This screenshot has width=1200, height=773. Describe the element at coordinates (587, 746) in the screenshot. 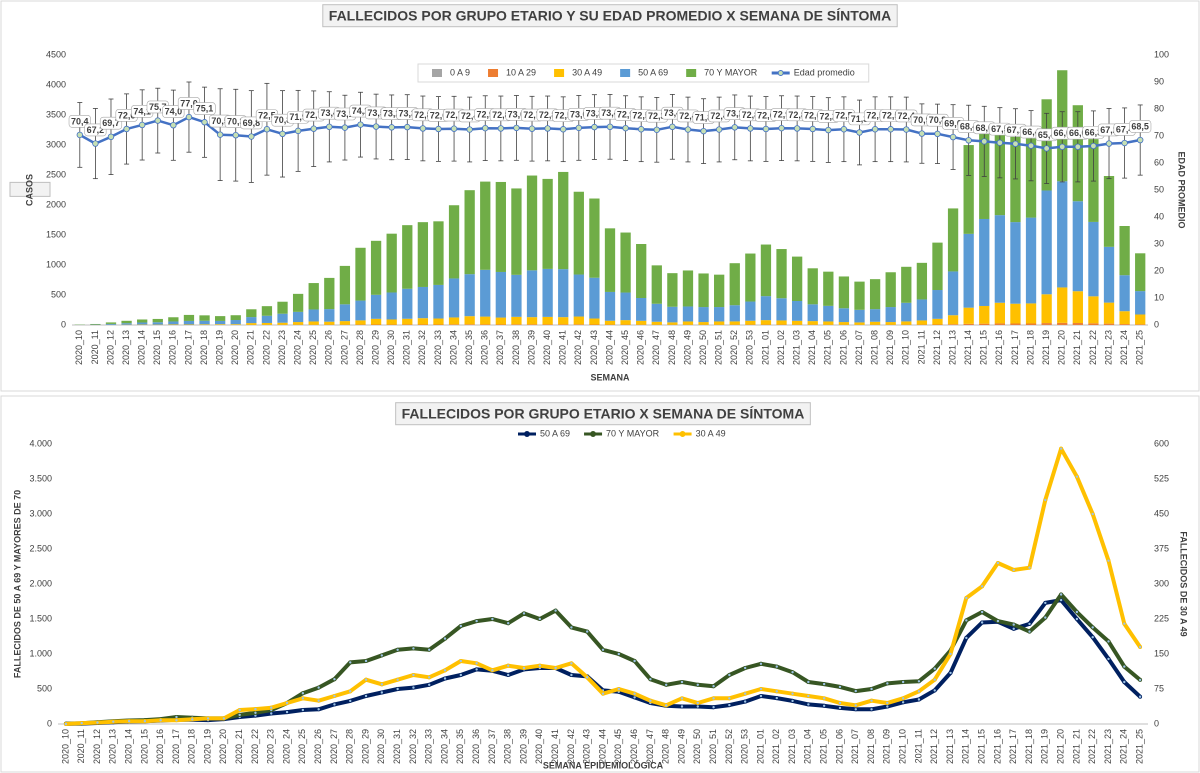

I see `x-tick-label: 2020_43` at that location.